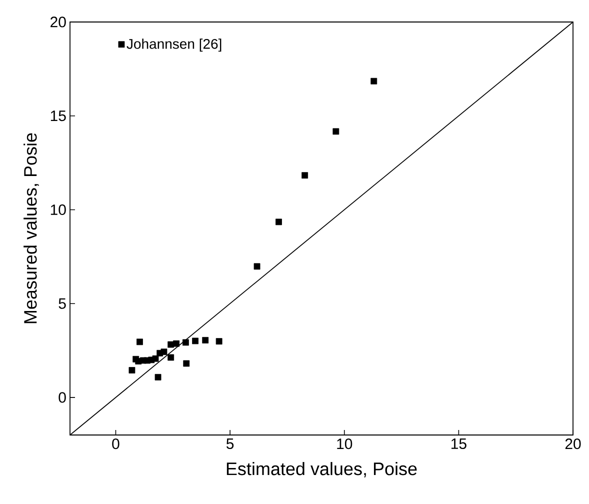 The height and width of the screenshot is (504, 589). Describe the element at coordinates (58, 22) in the screenshot. I see `y-tick-label: 20` at that location.